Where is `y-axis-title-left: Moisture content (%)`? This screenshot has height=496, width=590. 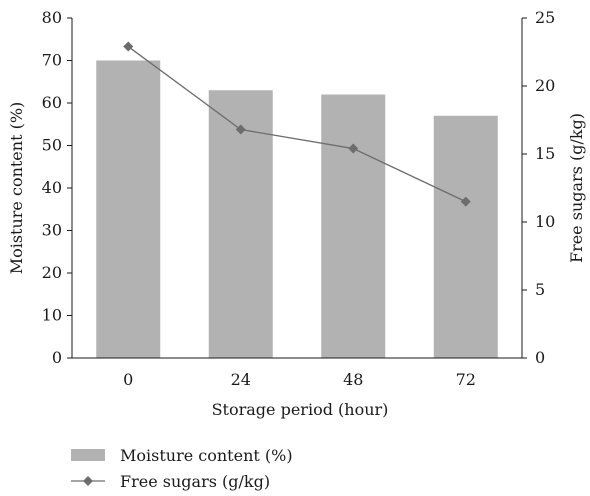
y-axis-title-left: Moisture content (%) is located at coordinates (16, 188).